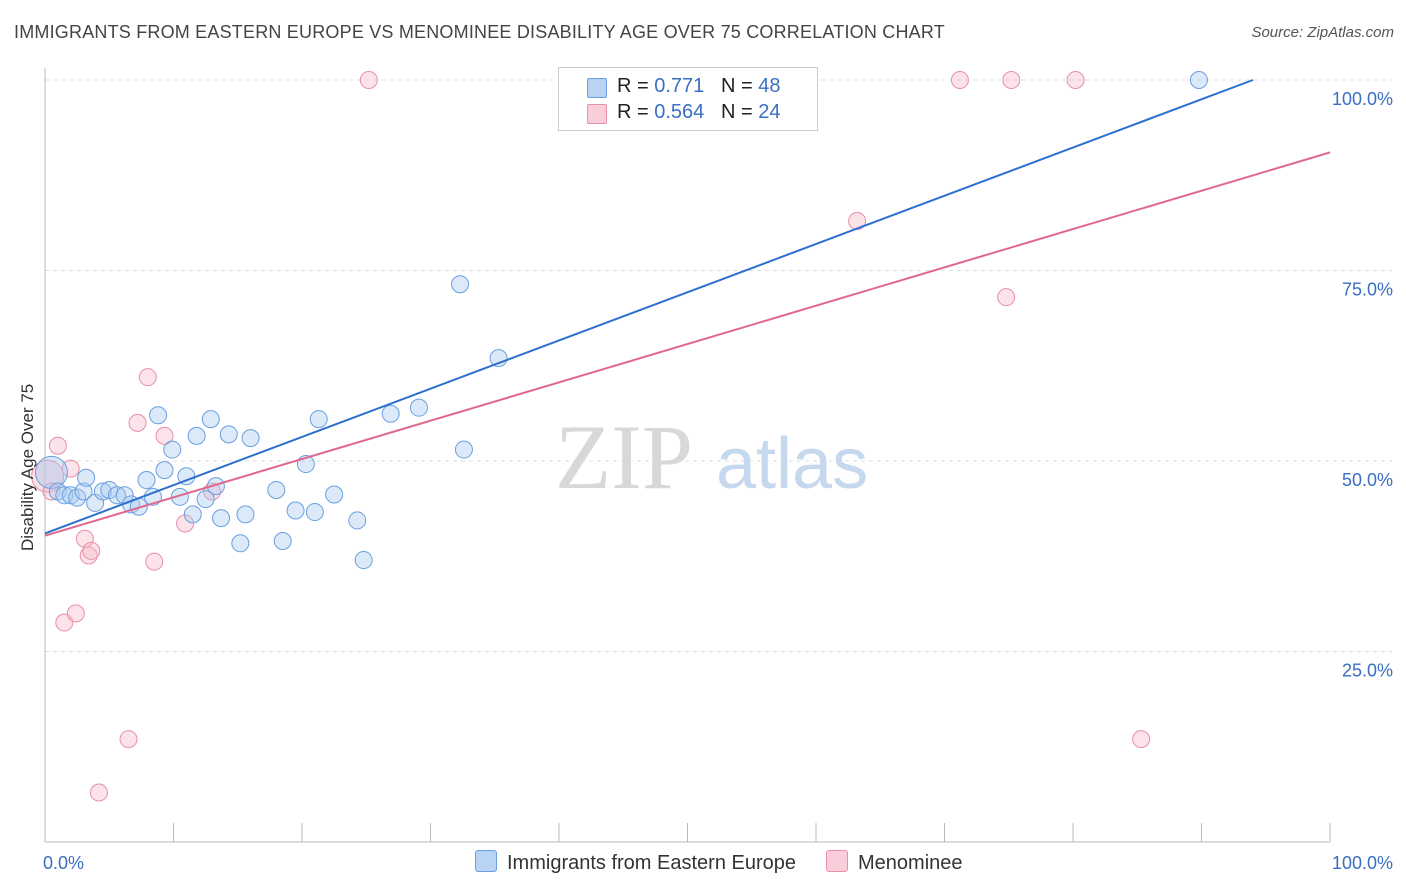  I want to click on y-tick-label: 100.0%, so click(1362, 99).